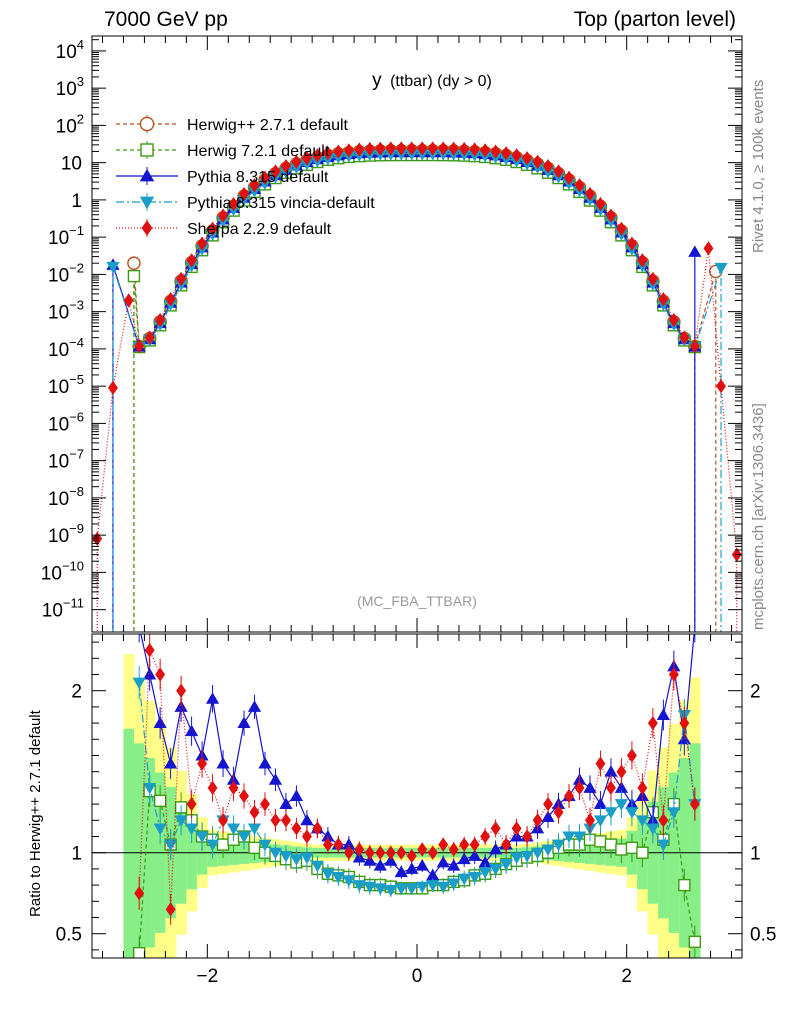 The image size is (786, 1024). I want to click on ratio-y-tick-label-right: 0.5, so click(763, 935).